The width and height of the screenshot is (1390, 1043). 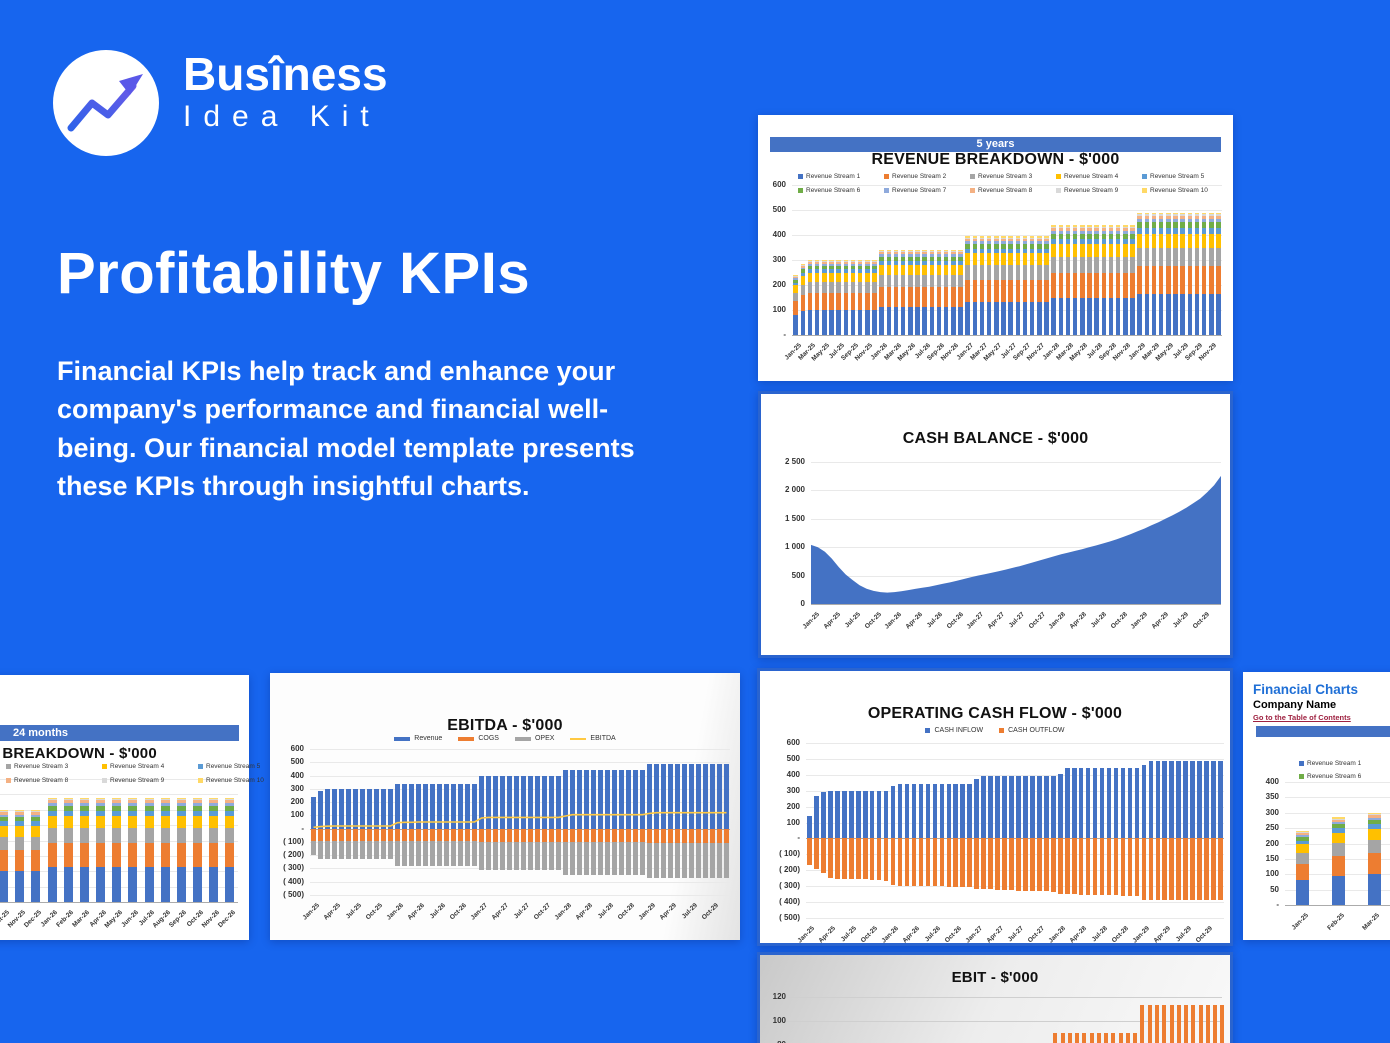 I want to click on page-title: Profitability KPIs, so click(x=294, y=273).